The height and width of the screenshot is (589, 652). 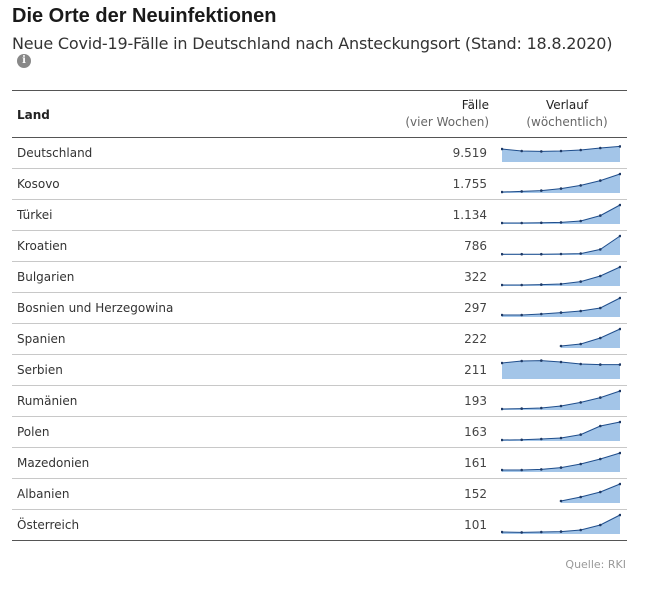 What do you see at coordinates (475, 370) in the screenshot?
I see `case-count: 211` at bounding box center [475, 370].